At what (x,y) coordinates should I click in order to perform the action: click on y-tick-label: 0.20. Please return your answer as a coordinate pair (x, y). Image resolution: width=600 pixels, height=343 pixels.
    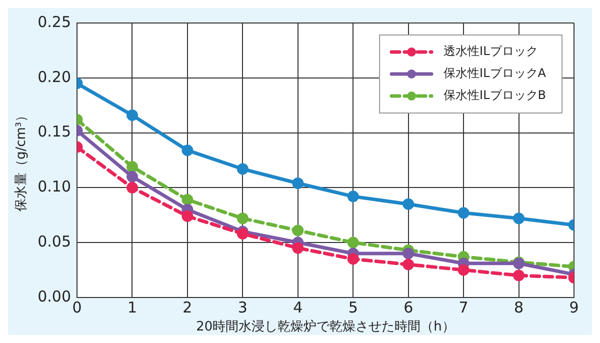
    Looking at the image, I should click on (54, 77).